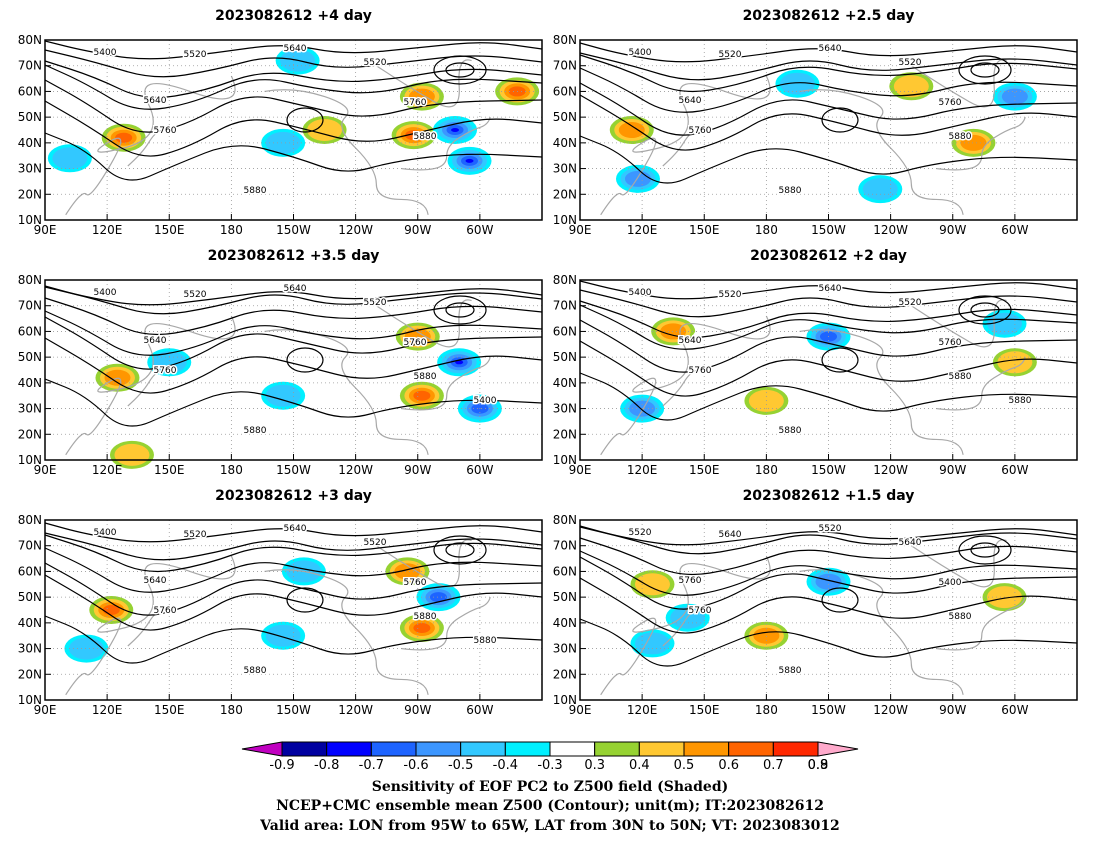 Image resolution: width=1100 pixels, height=850 pixels. Describe the element at coordinates (728, 765) in the screenshot. I see `colorbar-tick-label: 0.6` at that location.